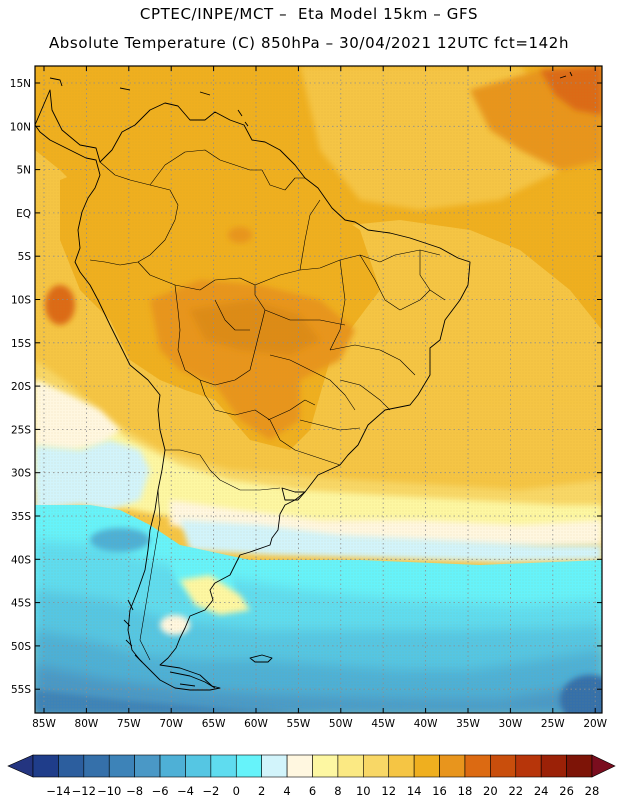 The image size is (618, 800). Describe the element at coordinates (468, 724) in the screenshot. I see `lon-label: 35W` at that location.